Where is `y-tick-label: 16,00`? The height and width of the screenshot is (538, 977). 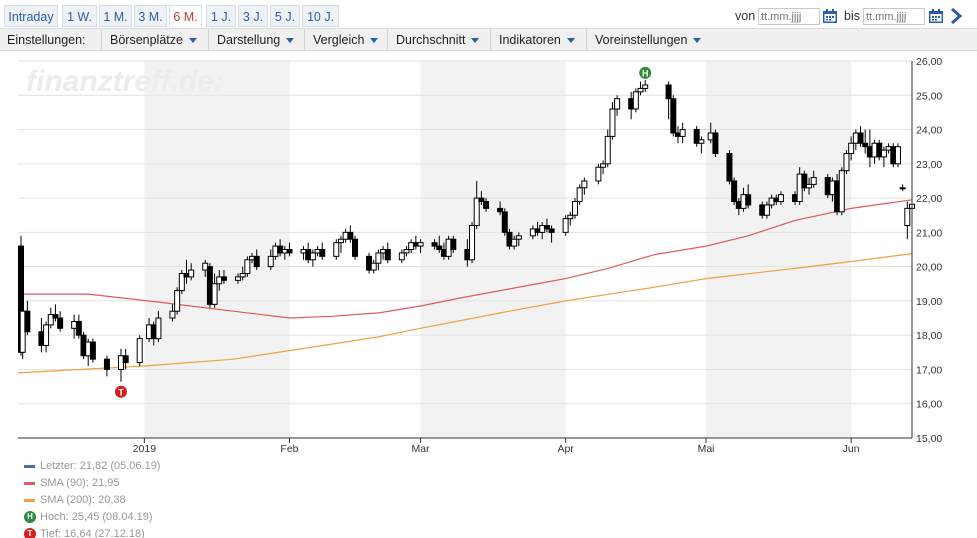
y-tick-label: 16,00 is located at coordinates (929, 405).